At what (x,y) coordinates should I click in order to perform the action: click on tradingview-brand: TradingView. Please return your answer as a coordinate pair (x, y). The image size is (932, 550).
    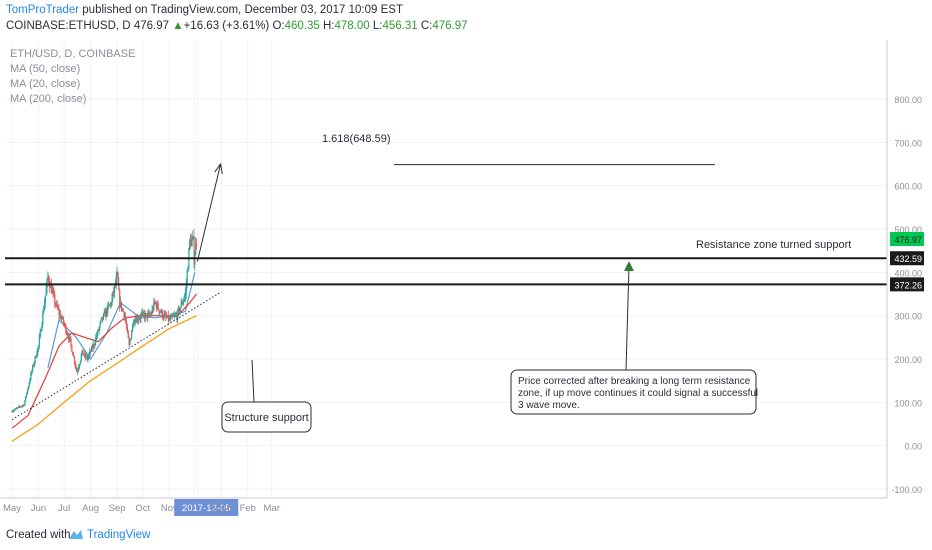
    Looking at the image, I should click on (119, 535).